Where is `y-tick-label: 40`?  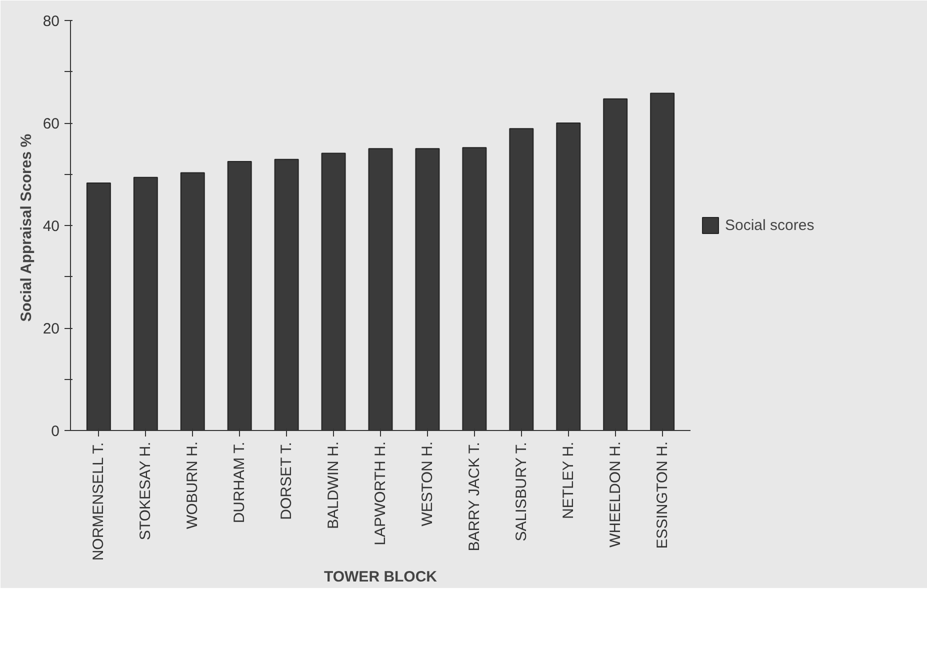
y-tick-label: 40 is located at coordinates (51, 226).